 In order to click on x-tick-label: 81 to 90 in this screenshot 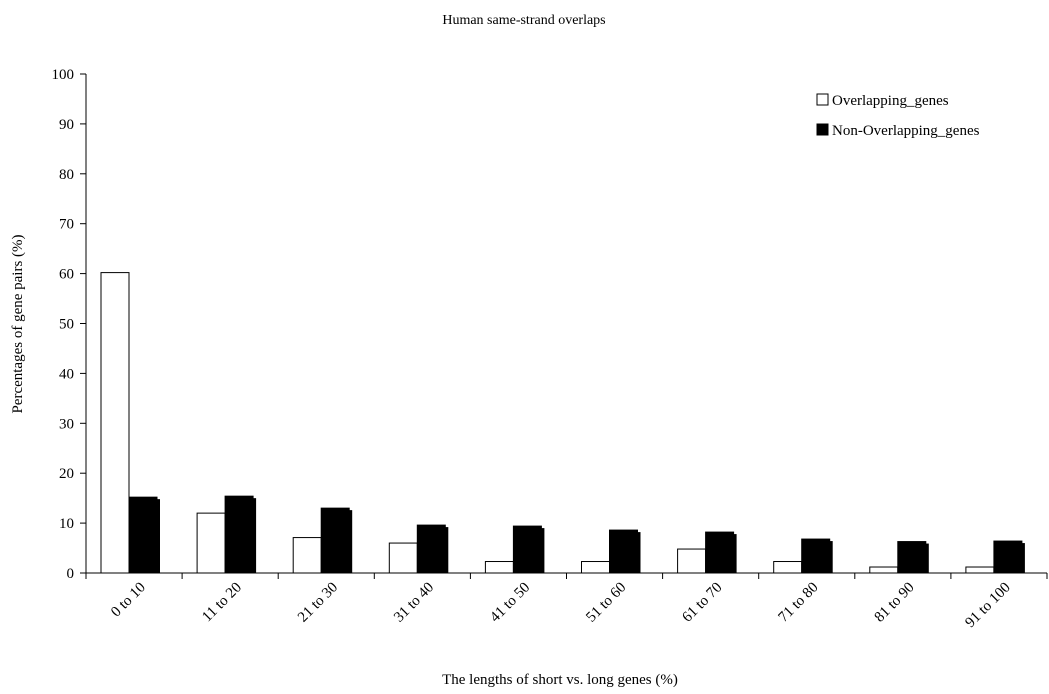, I will do `click(895, 603)`.